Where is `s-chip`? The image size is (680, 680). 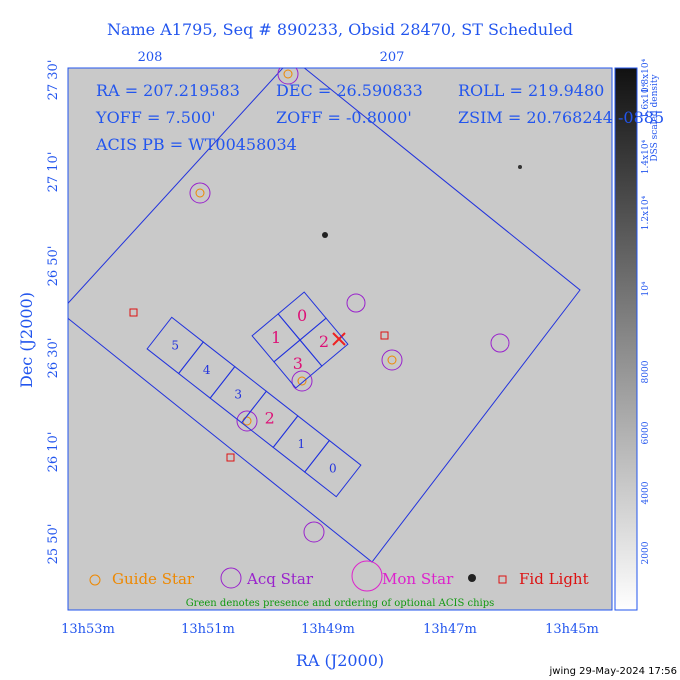 s-chip is located at coordinates (333, 468).